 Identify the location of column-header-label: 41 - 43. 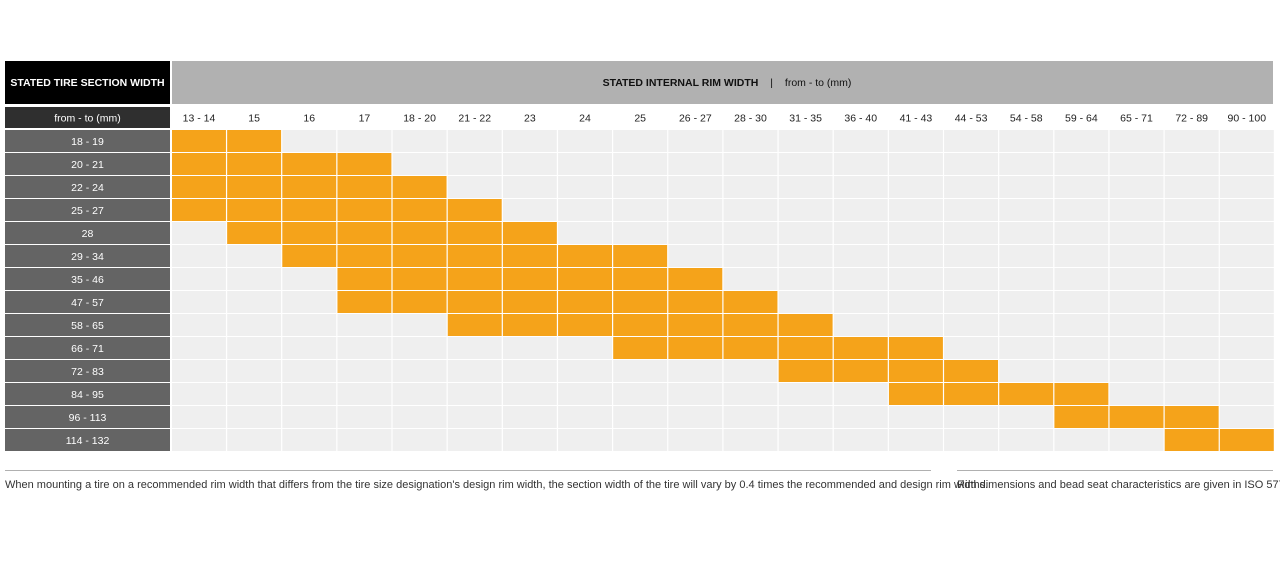
(916, 119).